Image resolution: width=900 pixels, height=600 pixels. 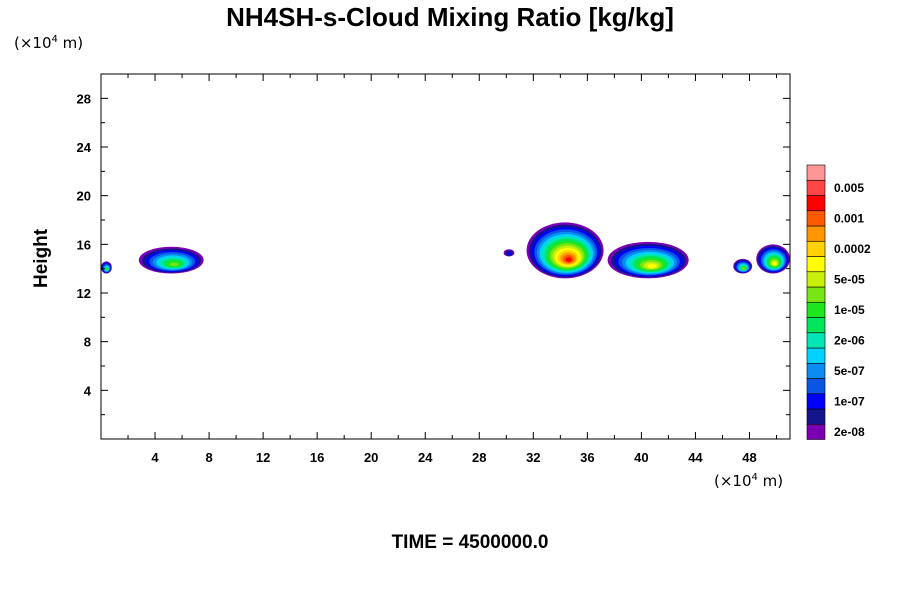 What do you see at coordinates (849, 371) in the screenshot?
I see `colorbar-label: 5e-07` at bounding box center [849, 371].